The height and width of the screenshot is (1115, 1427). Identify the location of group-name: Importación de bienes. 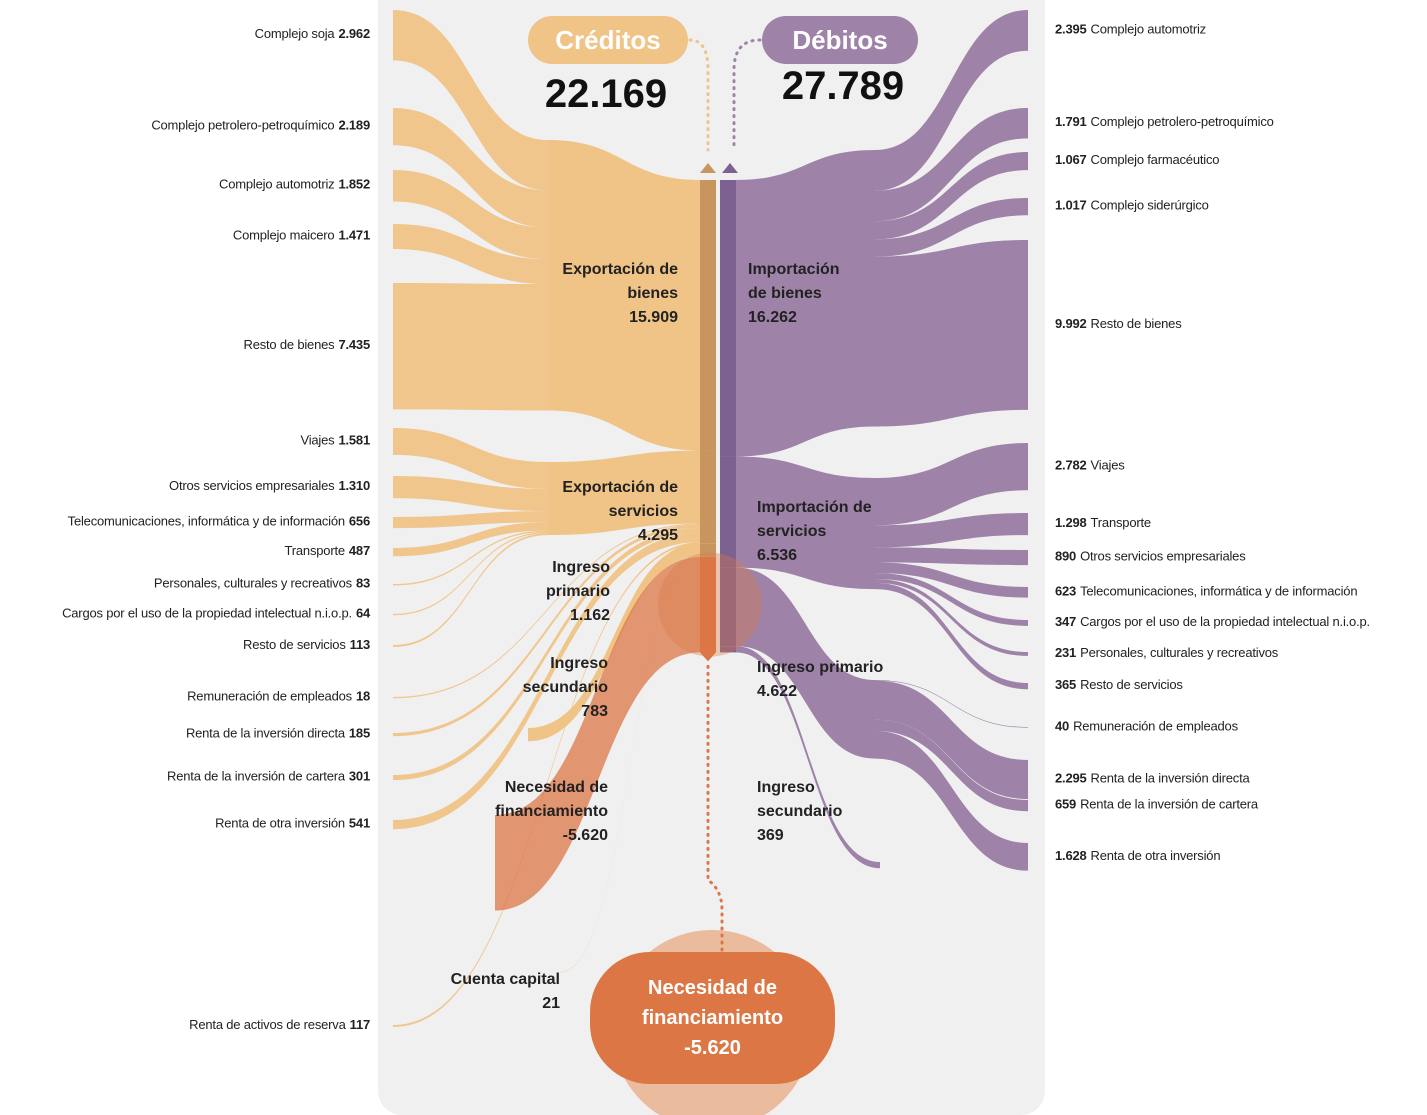
(794, 281).